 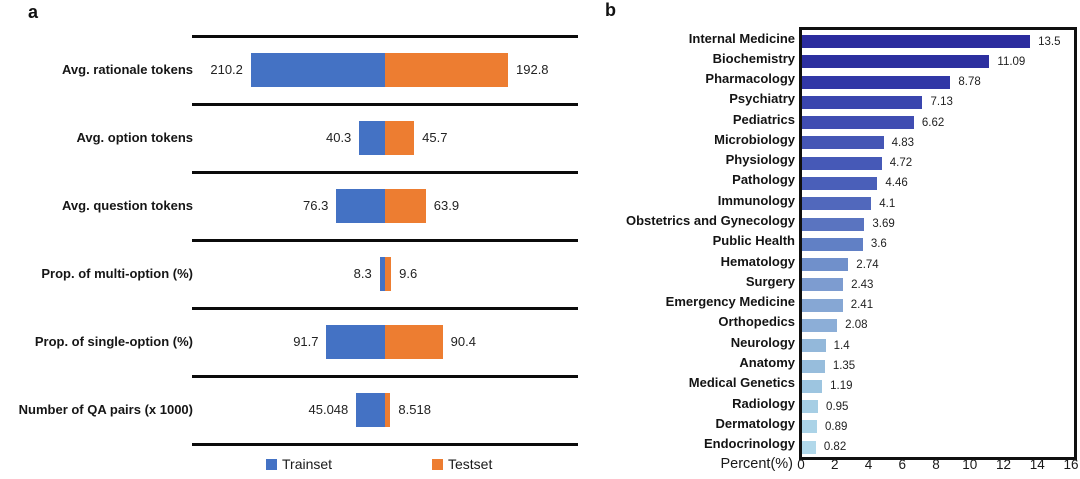 I want to click on specialty-value-label: 4.46, so click(x=896, y=183).